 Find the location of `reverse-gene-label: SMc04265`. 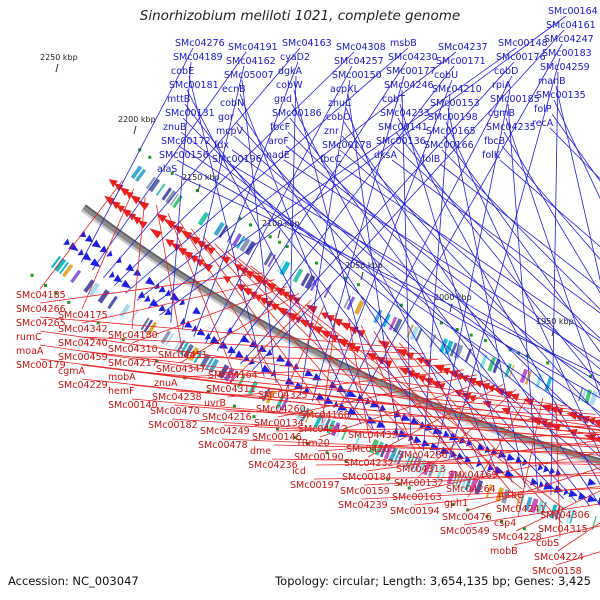

reverse-gene-label: SMc04265 is located at coordinates (41, 323).